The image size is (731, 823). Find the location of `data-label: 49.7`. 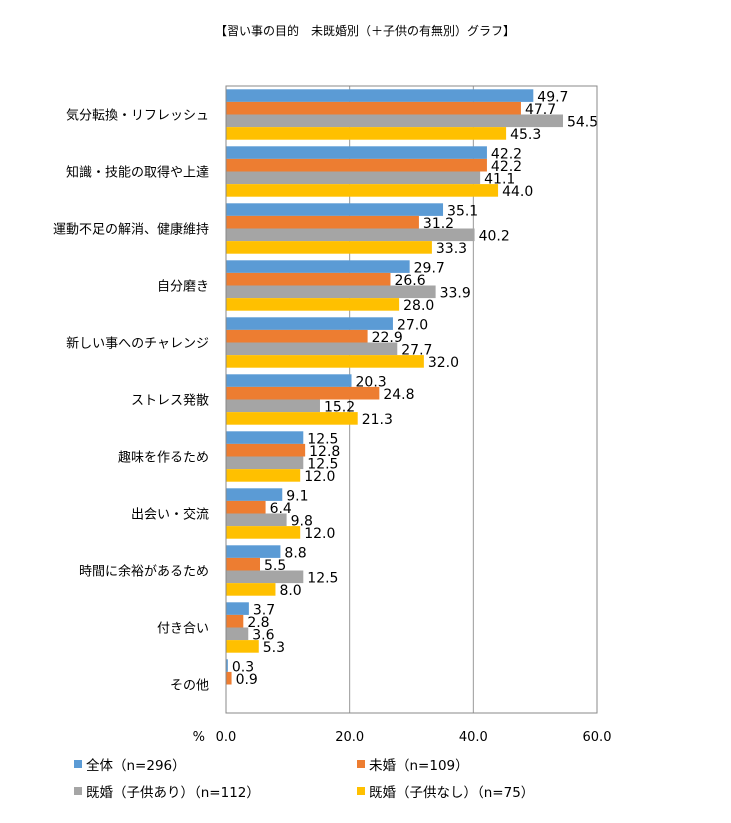

data-label: 49.7 is located at coordinates (552, 97).